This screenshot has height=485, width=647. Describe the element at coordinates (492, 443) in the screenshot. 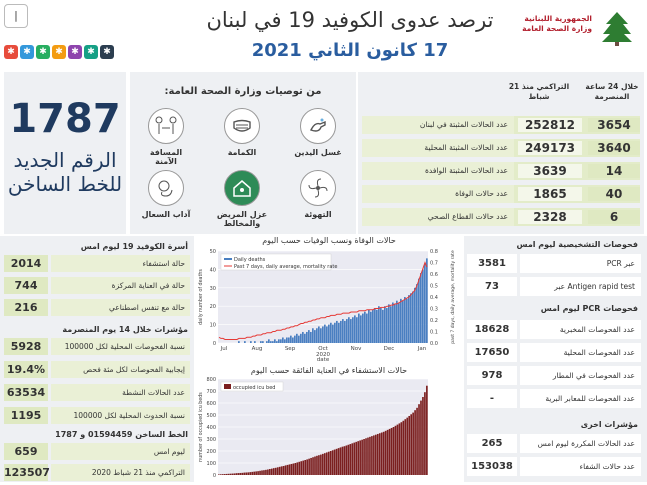

I see `test-value: 265` at that location.